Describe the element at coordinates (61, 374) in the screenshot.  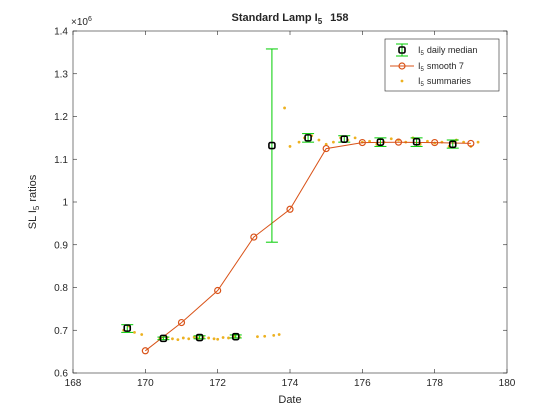
I see `y-tick-label: 0.6` at that location.